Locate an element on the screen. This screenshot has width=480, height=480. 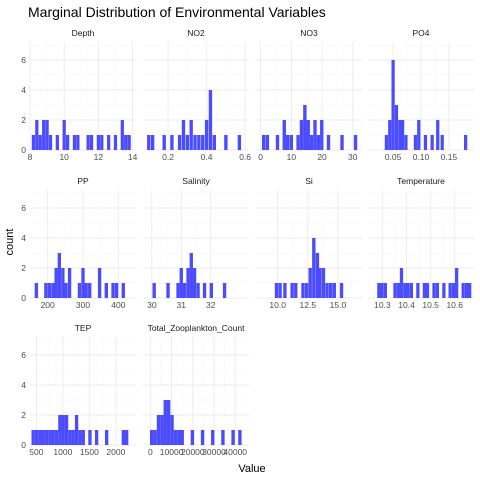
x-tick-label: 10.5 is located at coordinates (430, 305).